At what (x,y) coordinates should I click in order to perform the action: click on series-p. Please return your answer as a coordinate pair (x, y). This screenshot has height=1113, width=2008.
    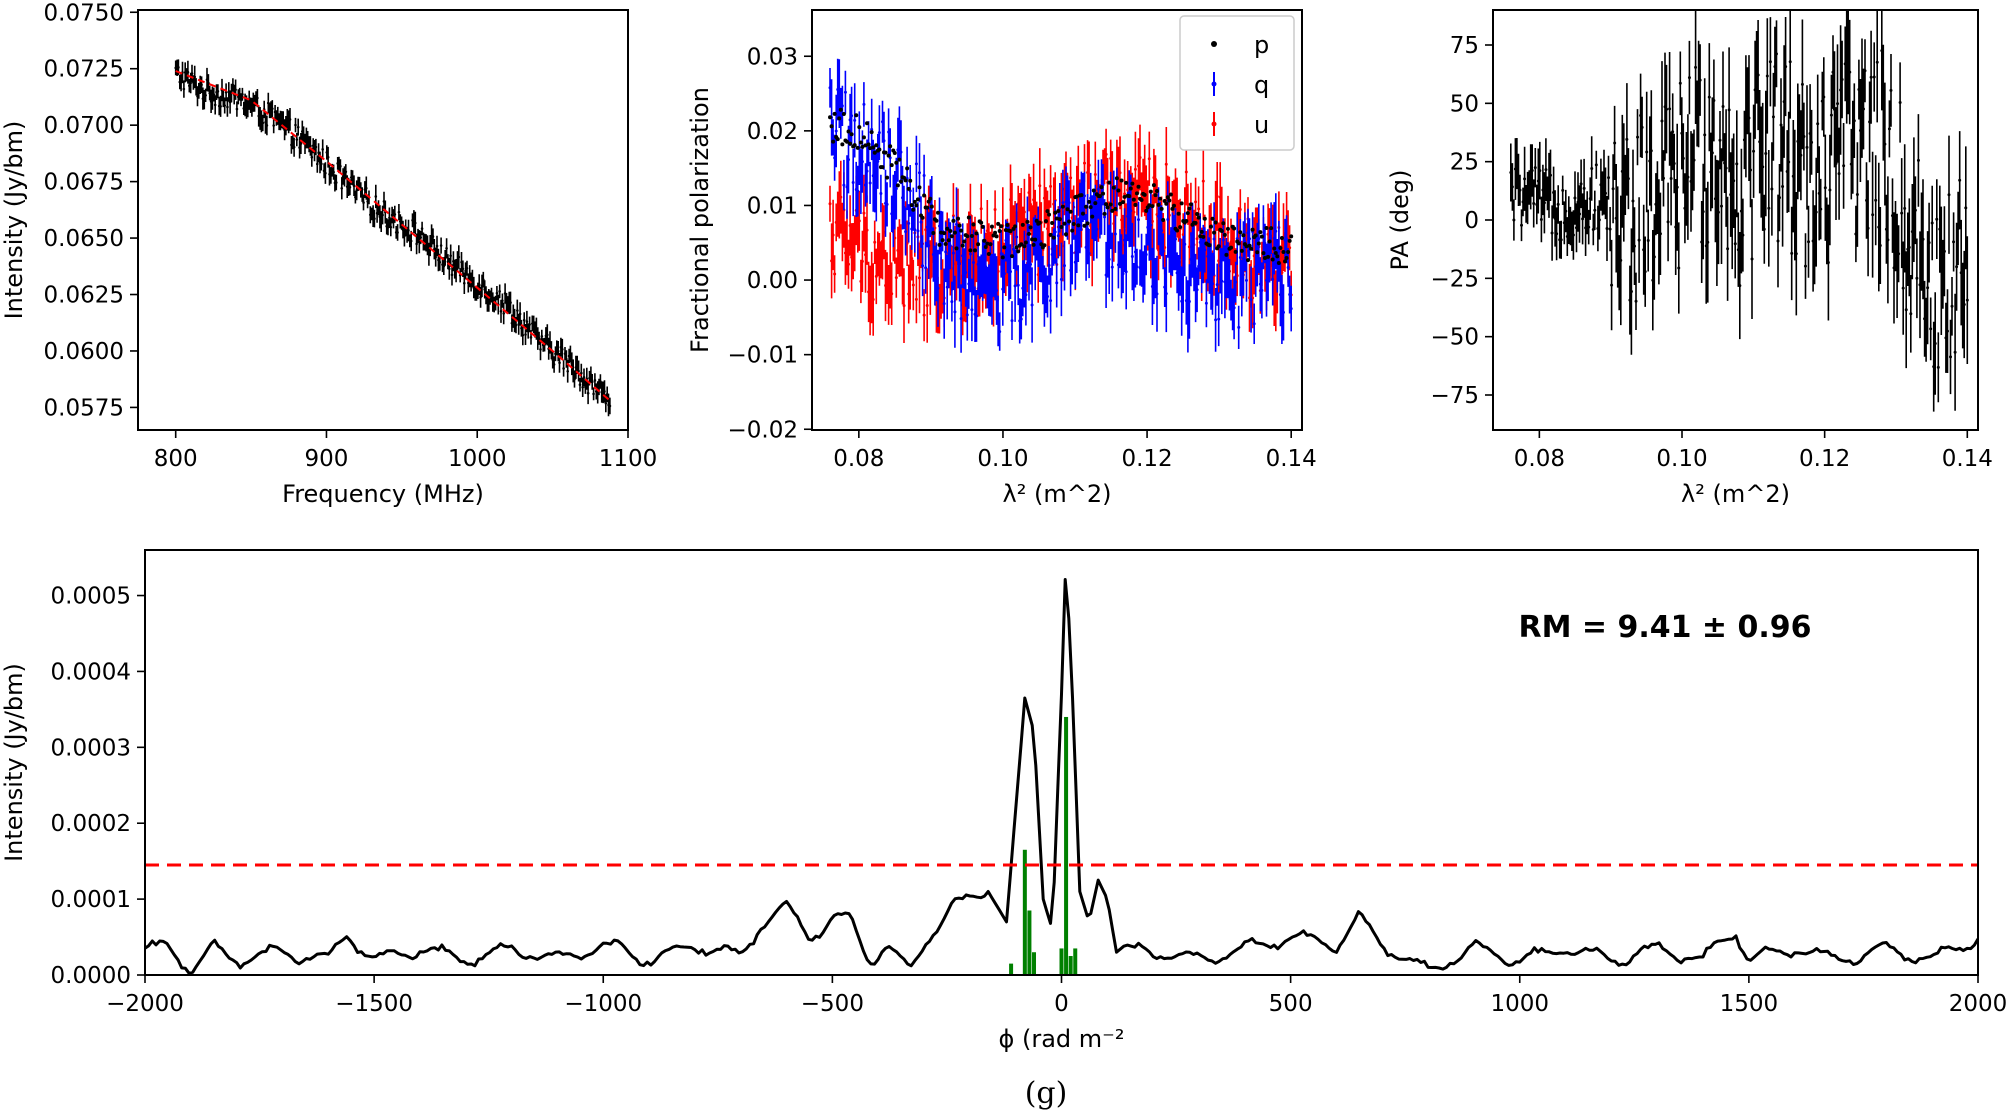
    Looking at the image, I should click on (1061, 186).